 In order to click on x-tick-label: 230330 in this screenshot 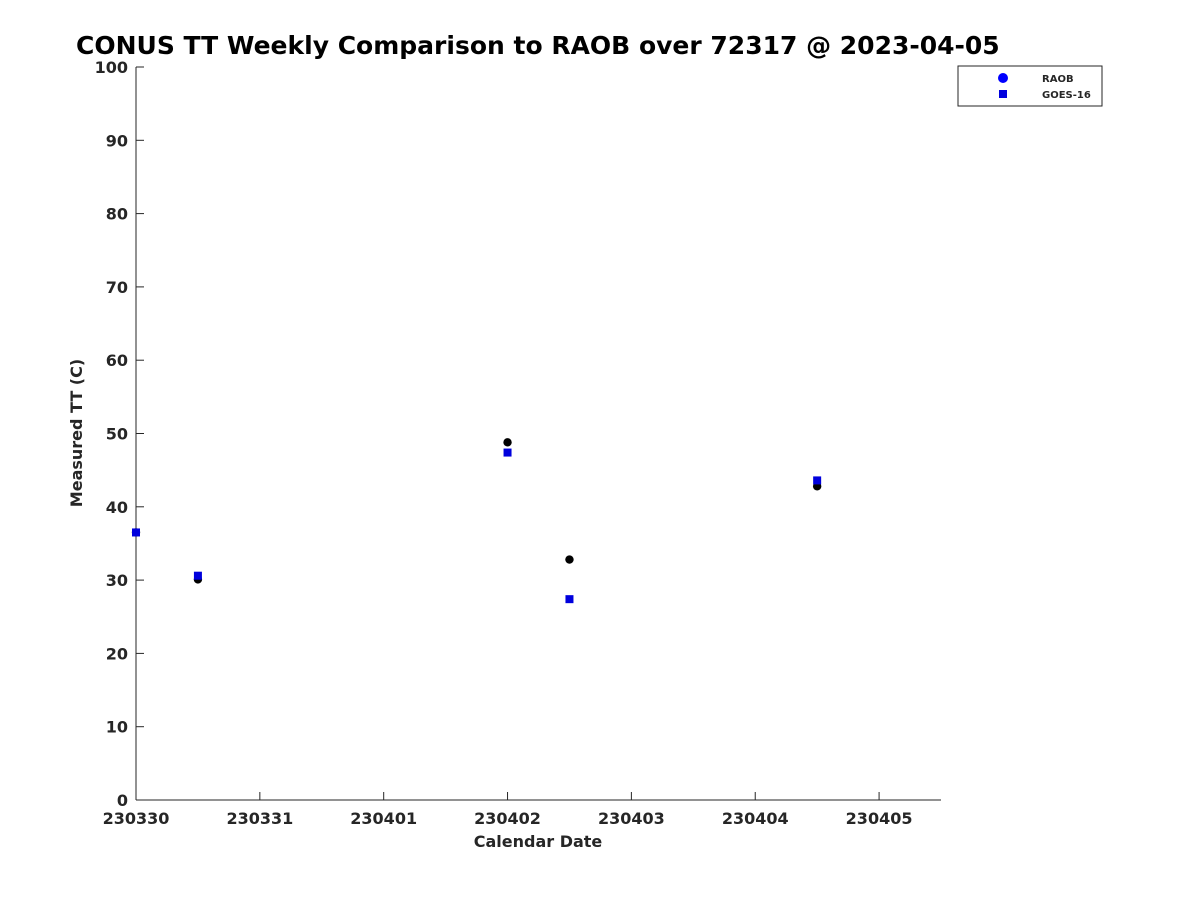, I will do `click(136, 818)`.